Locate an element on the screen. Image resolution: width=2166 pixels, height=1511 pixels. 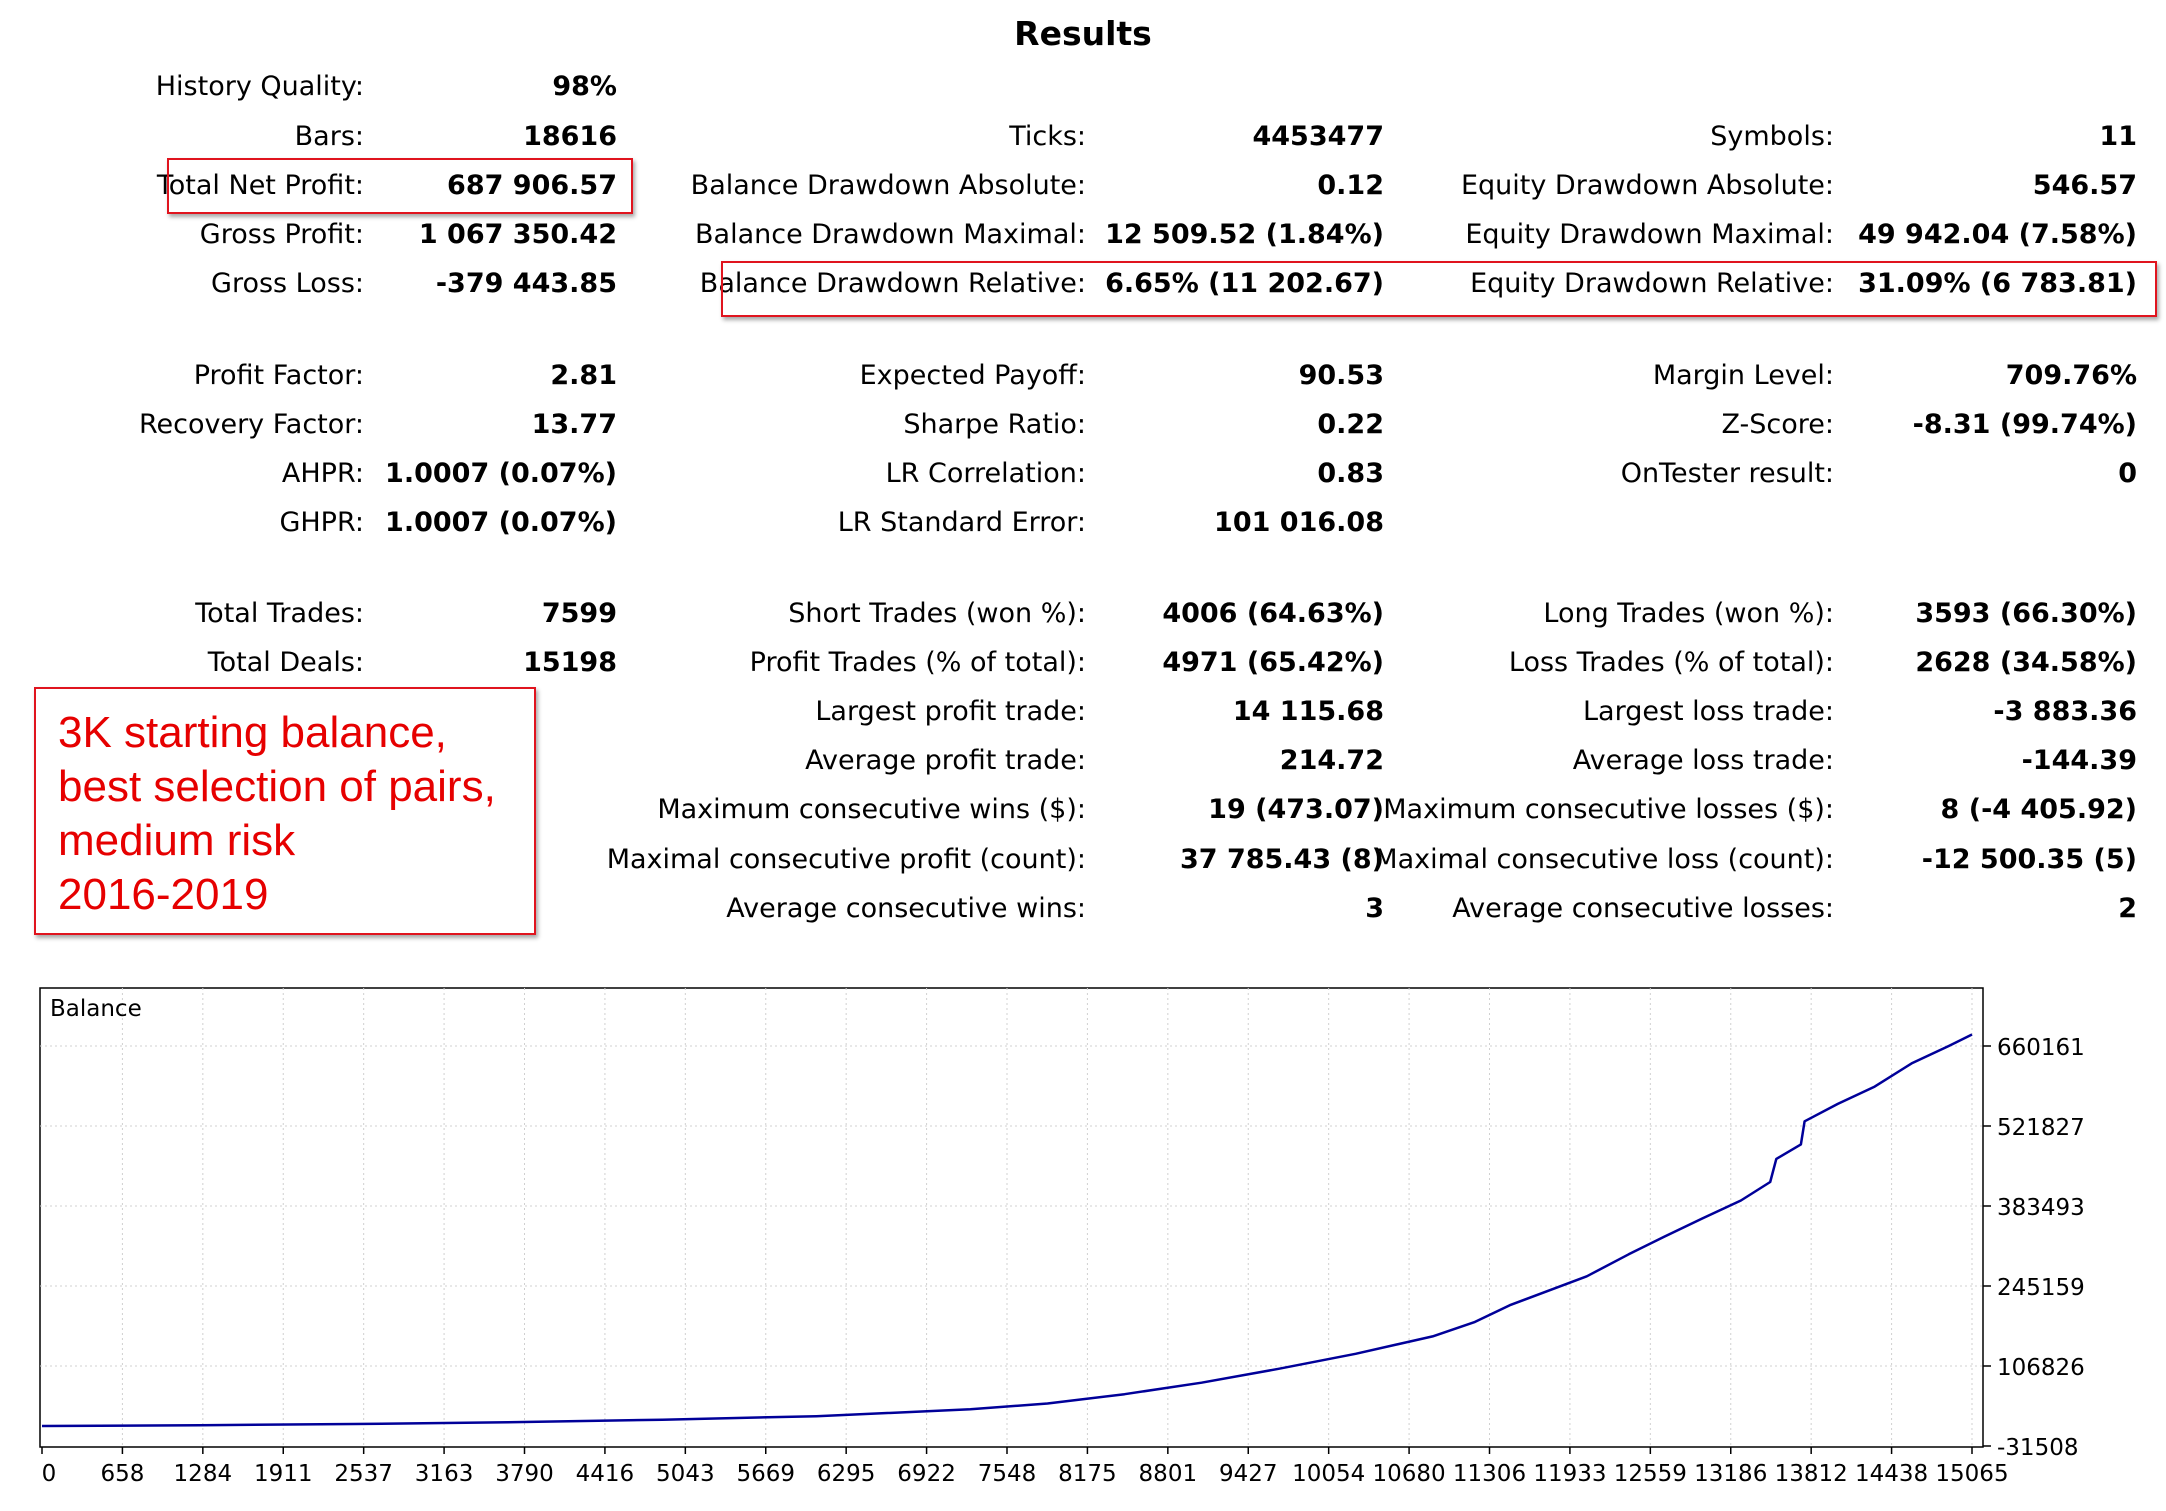
stat-label: Equity Drawdown Maximal: is located at coordinates (1649, 234).